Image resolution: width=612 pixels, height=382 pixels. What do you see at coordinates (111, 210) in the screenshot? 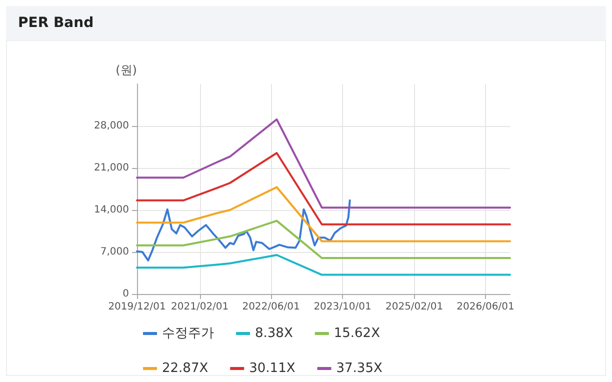
I see `y-tick-label: 14,000` at bounding box center [111, 210].